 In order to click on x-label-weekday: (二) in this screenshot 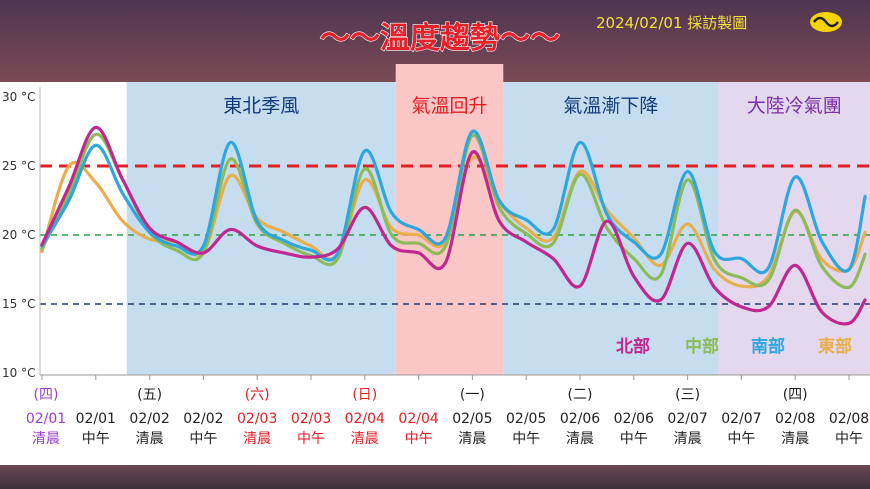, I will do `click(580, 395)`.